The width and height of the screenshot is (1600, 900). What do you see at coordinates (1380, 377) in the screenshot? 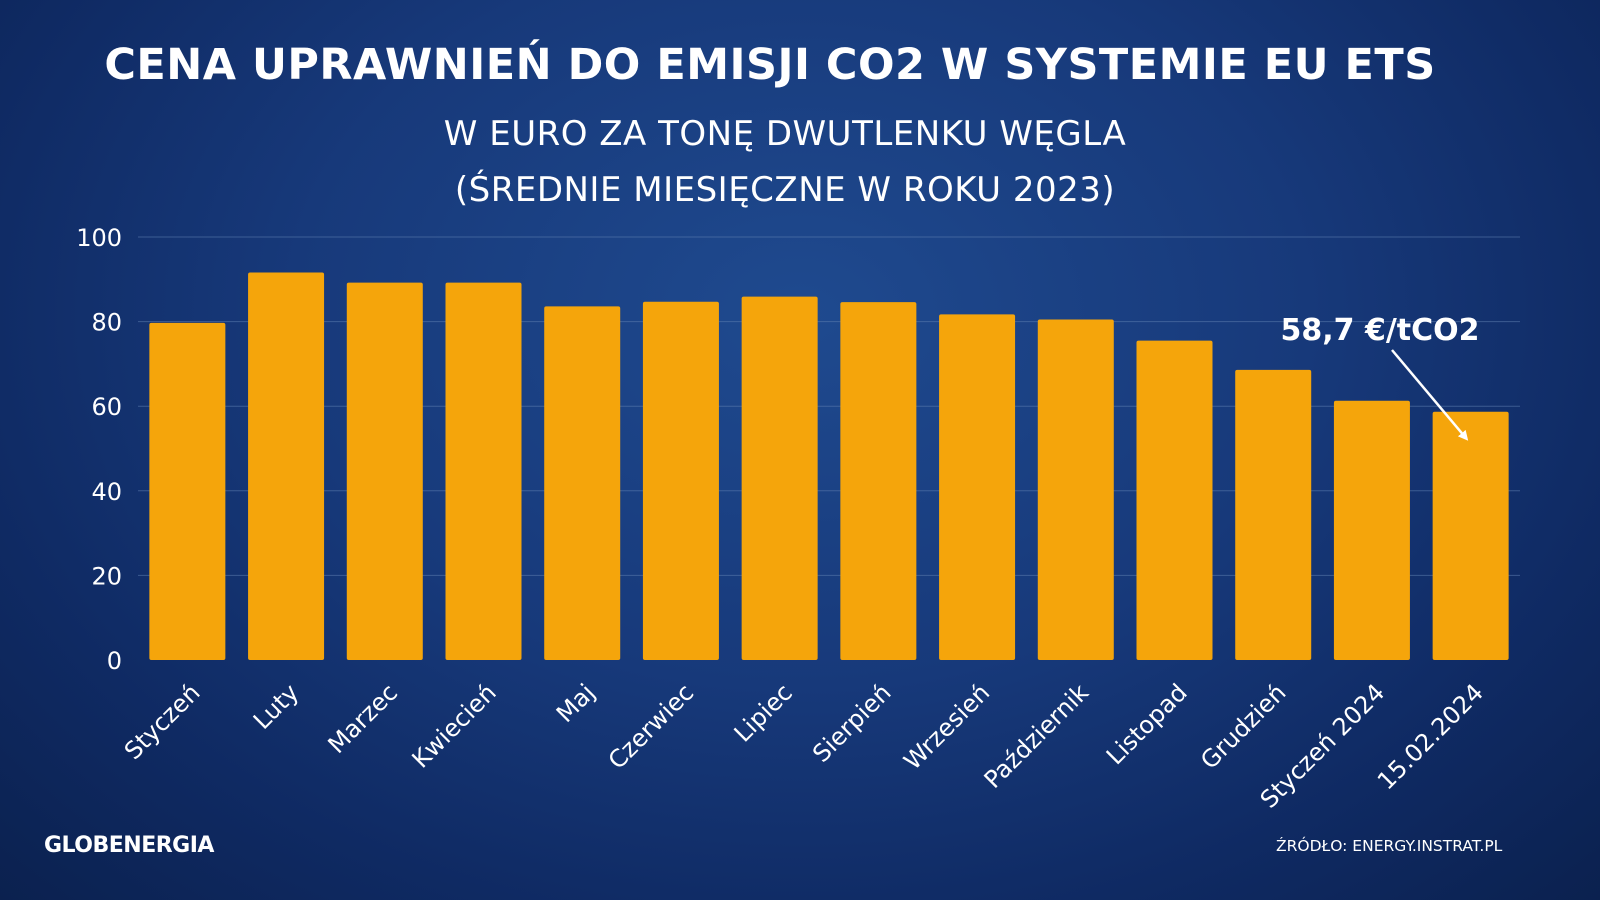
I see `annotation: 58,7 €/tCO2` at bounding box center [1380, 377].